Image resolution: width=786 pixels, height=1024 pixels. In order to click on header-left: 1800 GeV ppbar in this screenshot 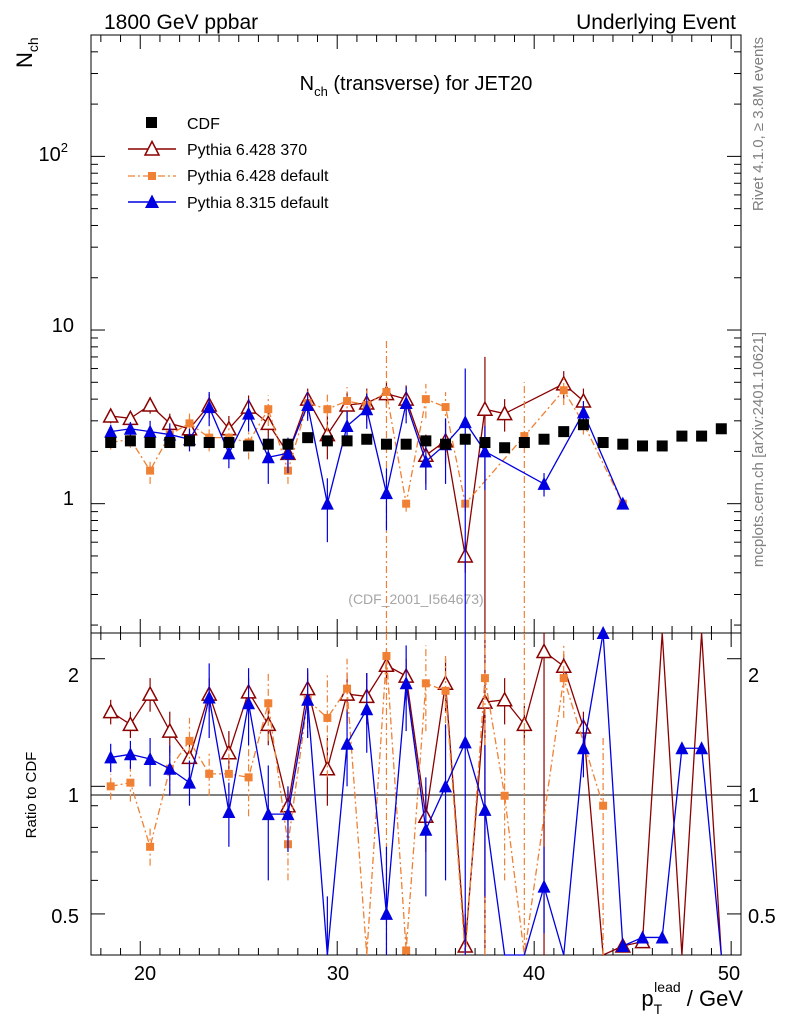, I will do `click(181, 22)`.